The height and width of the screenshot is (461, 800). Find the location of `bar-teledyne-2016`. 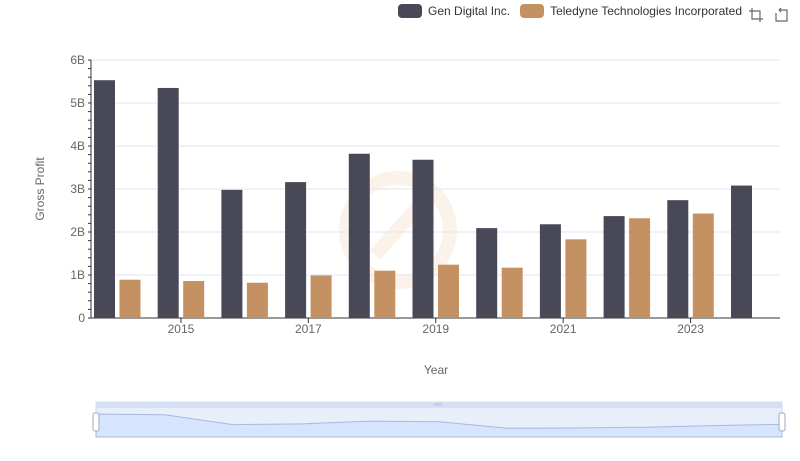

bar-teledyne-2016 is located at coordinates (257, 300).